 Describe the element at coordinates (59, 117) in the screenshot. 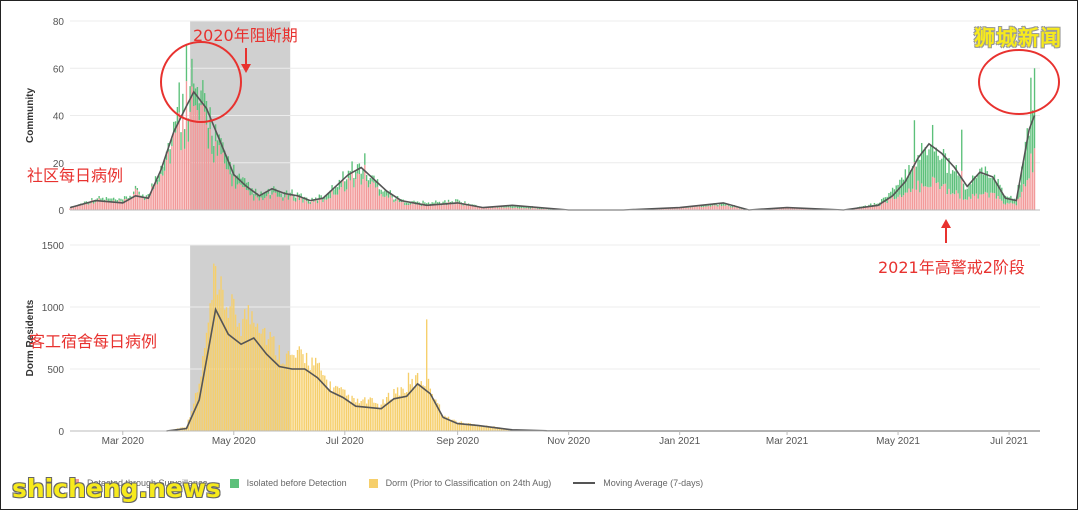

I see `y-tick-label: 40` at that location.